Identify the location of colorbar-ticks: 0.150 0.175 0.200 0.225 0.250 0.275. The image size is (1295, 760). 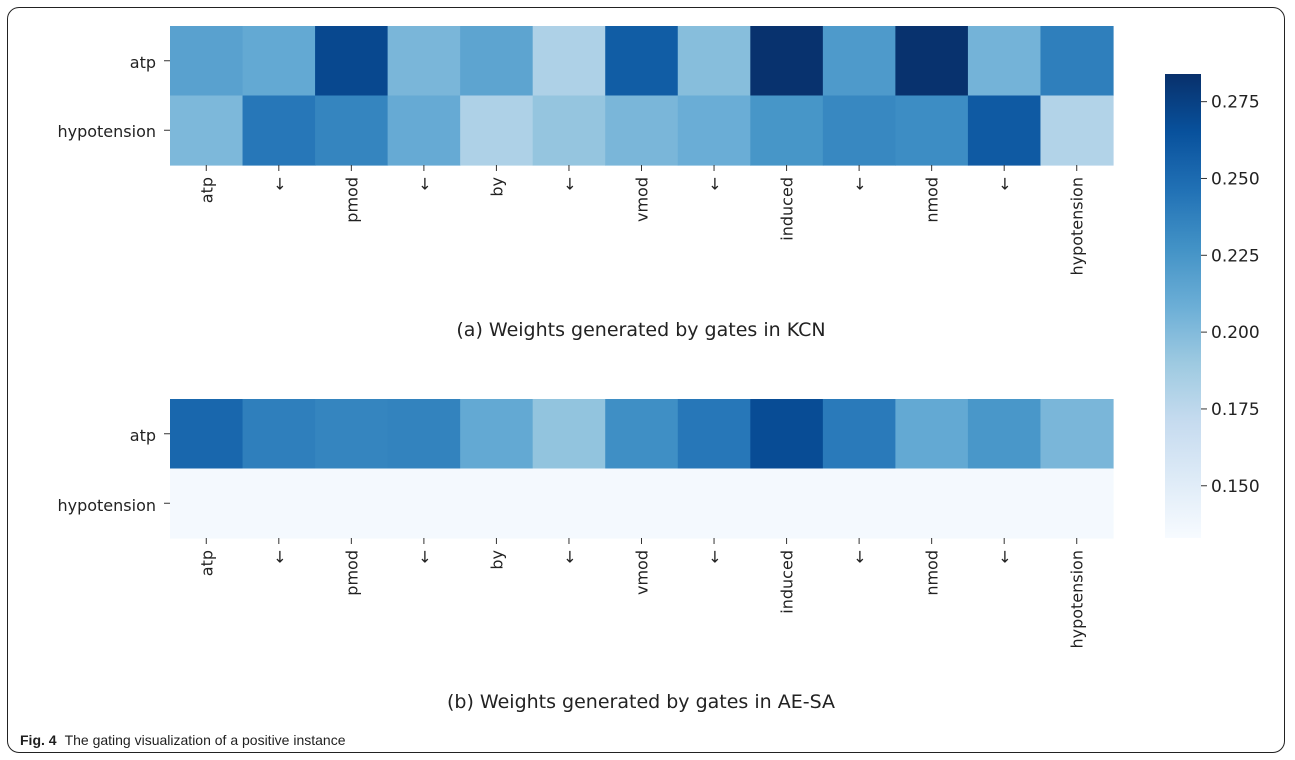
(1230, 295).